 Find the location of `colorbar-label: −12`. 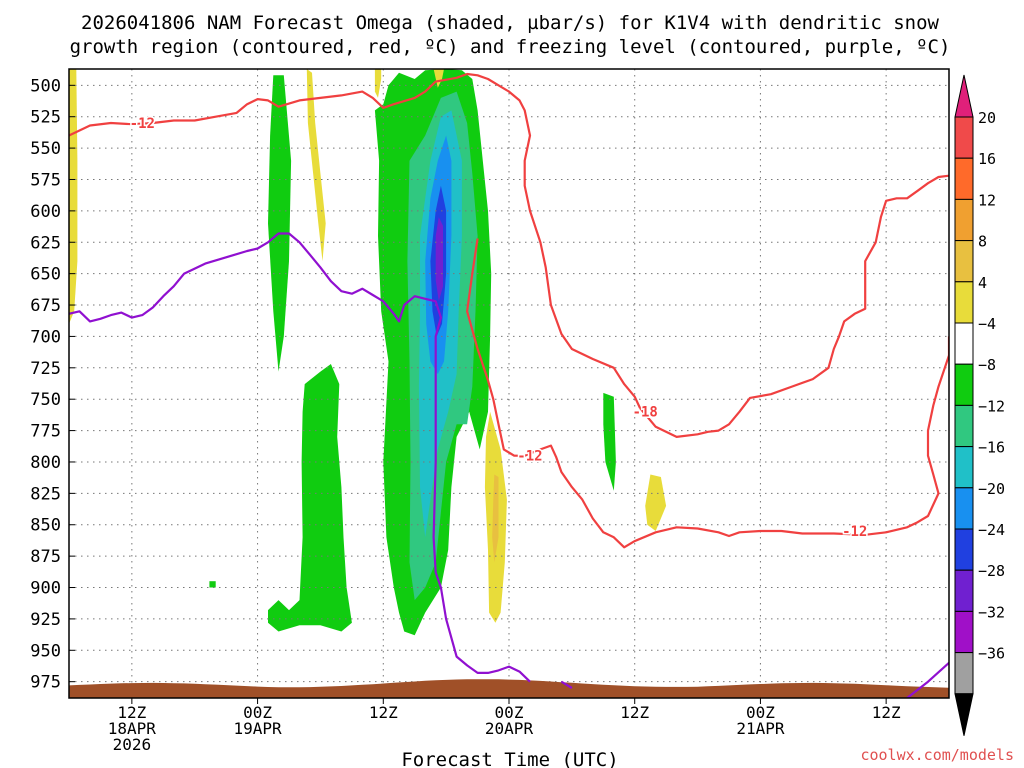

colorbar-label: −12 is located at coordinates (991, 406).